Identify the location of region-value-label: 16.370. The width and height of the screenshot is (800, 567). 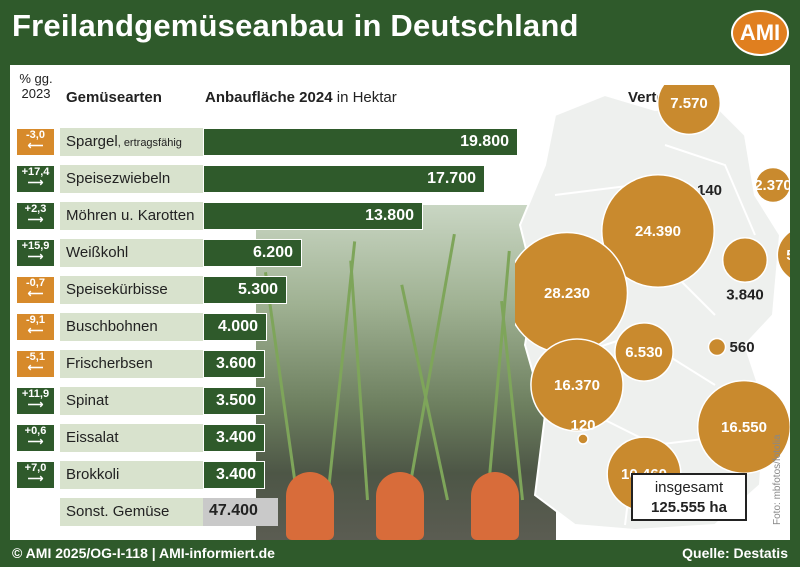
(577, 385).